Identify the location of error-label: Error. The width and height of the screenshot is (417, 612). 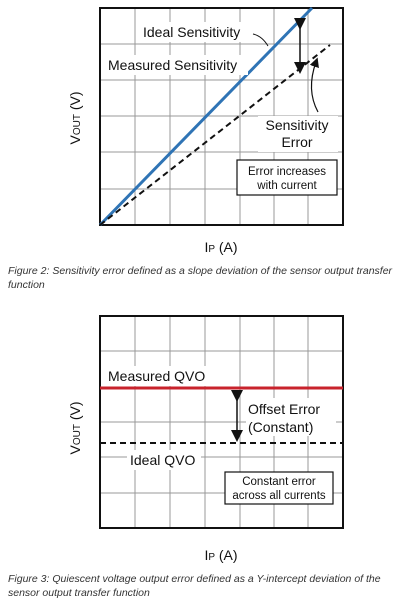
(296, 142).